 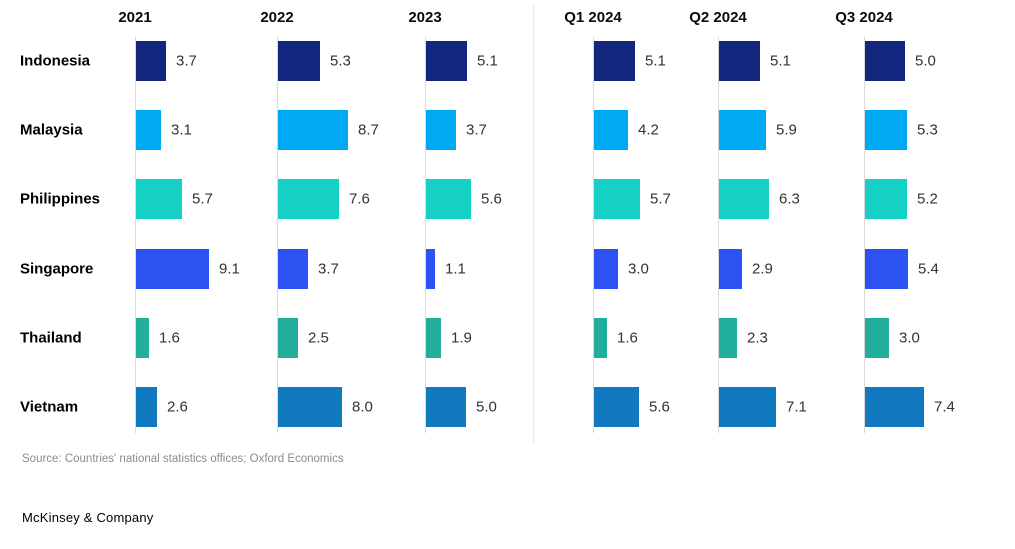 What do you see at coordinates (796, 407) in the screenshot?
I see `value-label: 7.1` at bounding box center [796, 407].